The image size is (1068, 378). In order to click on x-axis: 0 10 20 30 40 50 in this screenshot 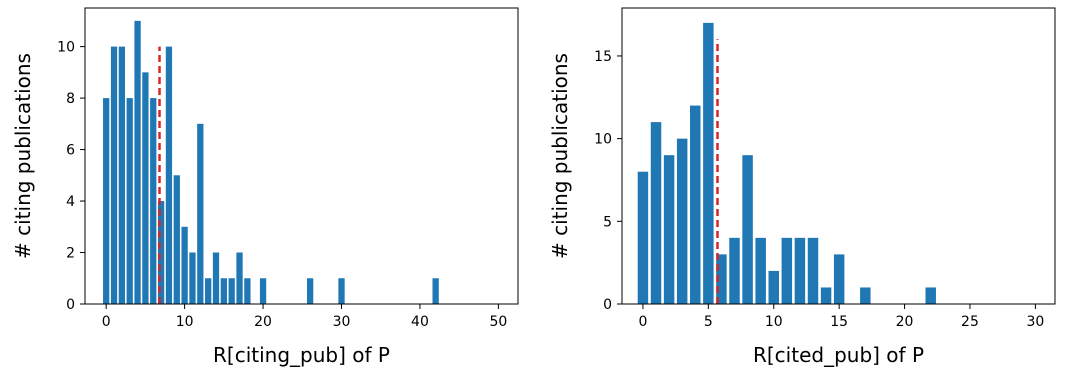, I will do `click(304, 317)`.